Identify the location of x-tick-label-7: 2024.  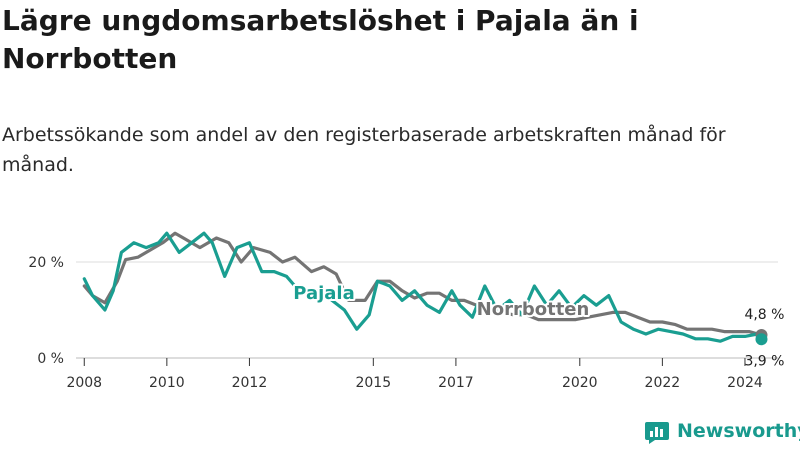
(745, 383).